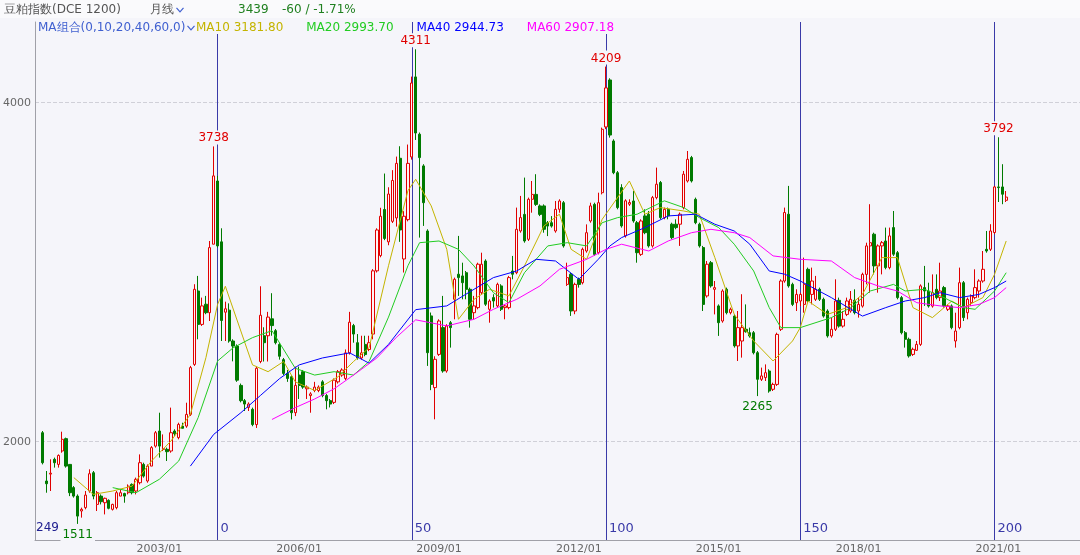 Image resolution: width=1080 pixels, height=555 pixels. Describe the element at coordinates (439, 548) in the screenshot. I see `x-tick-label: 2009/01` at that location.